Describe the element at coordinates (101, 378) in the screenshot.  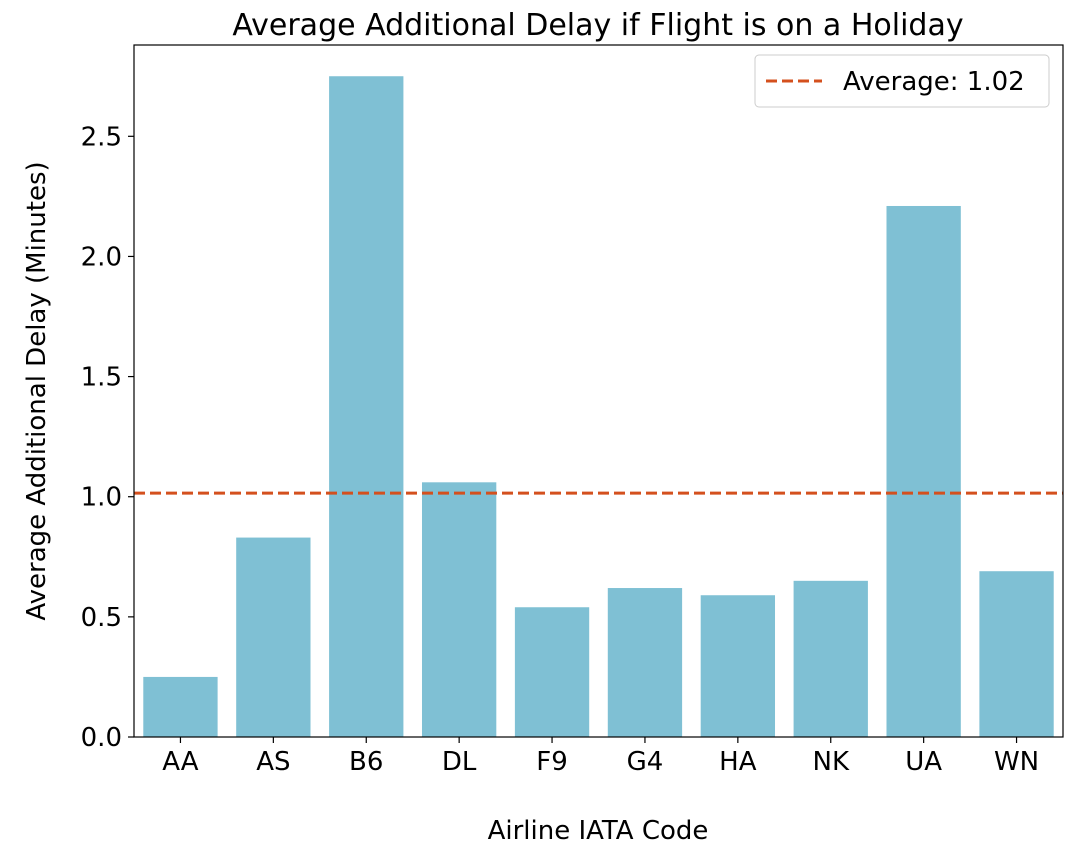
I see `y-tick-label: 1.5` at that location.